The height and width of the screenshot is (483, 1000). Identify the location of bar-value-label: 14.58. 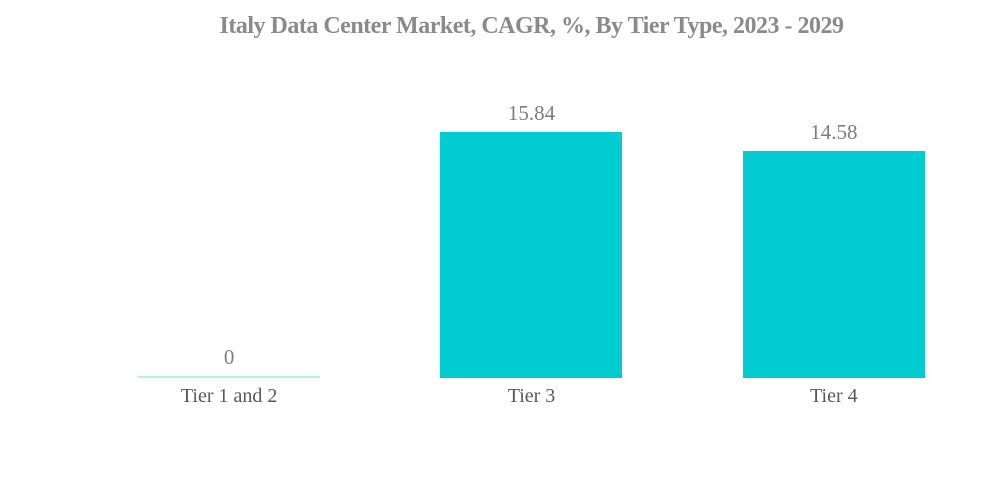
(834, 132).